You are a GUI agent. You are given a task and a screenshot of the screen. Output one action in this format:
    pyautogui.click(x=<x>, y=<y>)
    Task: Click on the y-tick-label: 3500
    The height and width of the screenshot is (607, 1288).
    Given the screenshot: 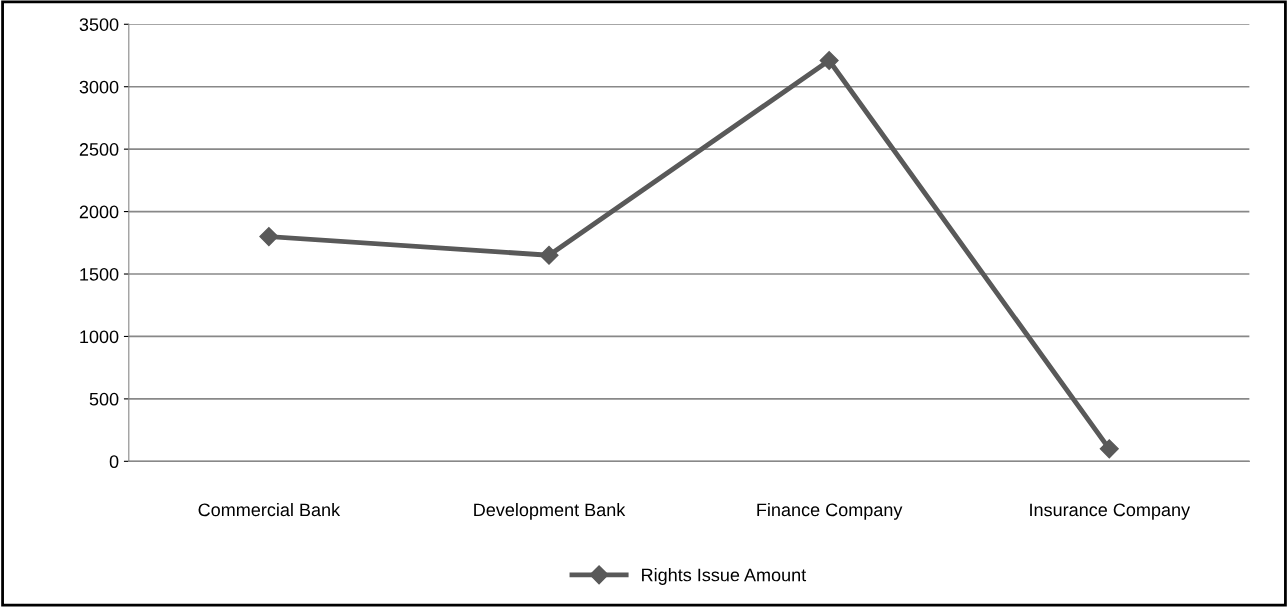 What is the action you would take?
    pyautogui.click(x=99, y=24)
    